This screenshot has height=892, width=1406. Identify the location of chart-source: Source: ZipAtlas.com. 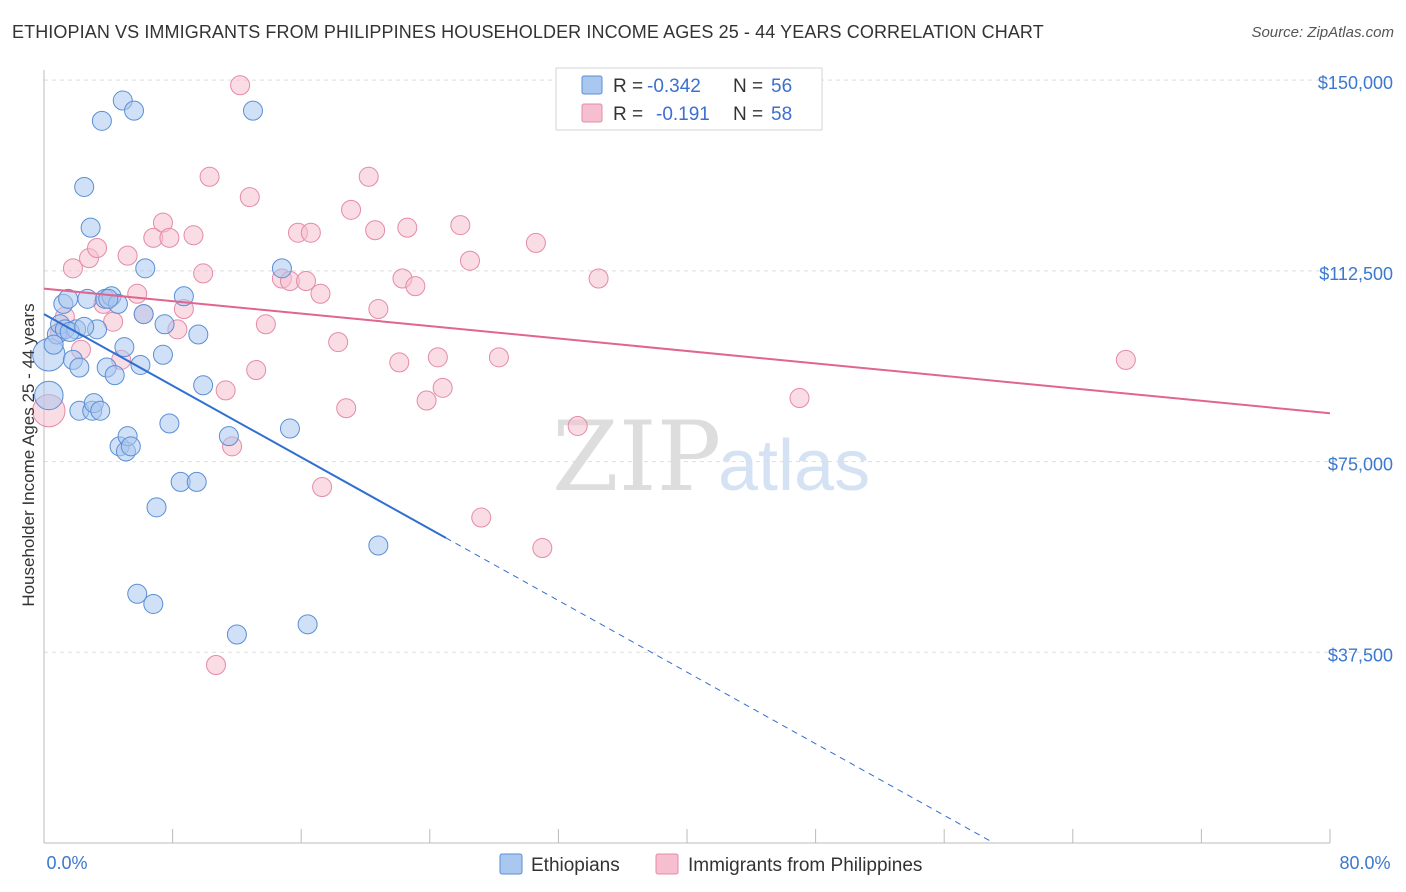
(1322, 32).